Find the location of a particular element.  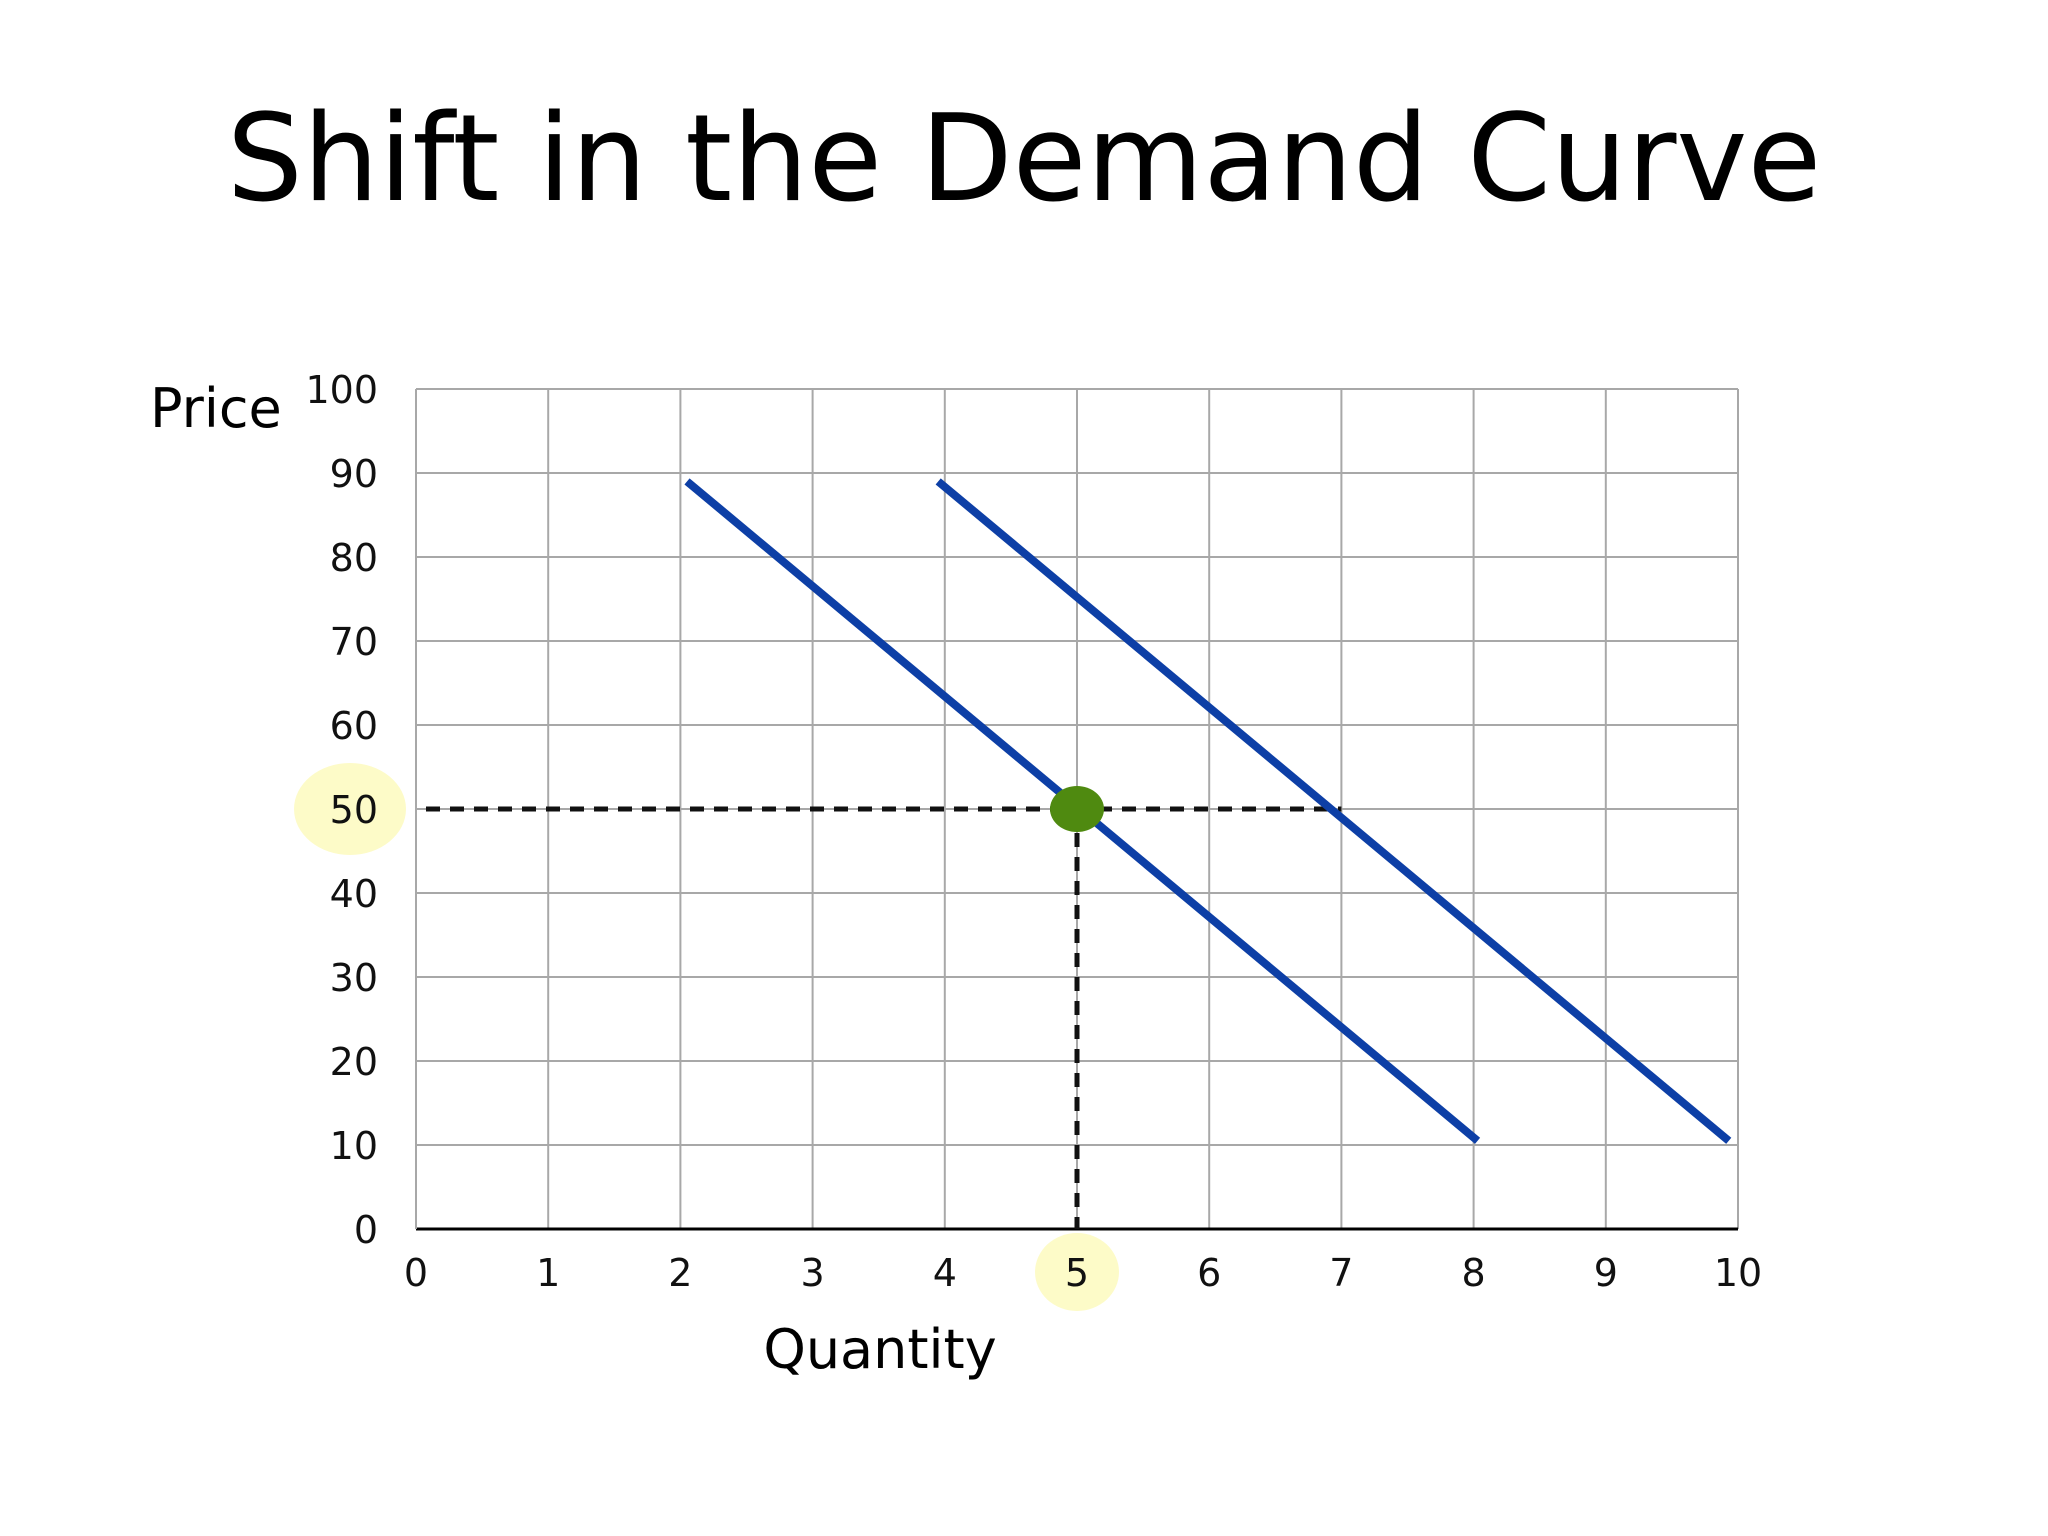

y-tick-label: 60 is located at coordinates (354, 726).